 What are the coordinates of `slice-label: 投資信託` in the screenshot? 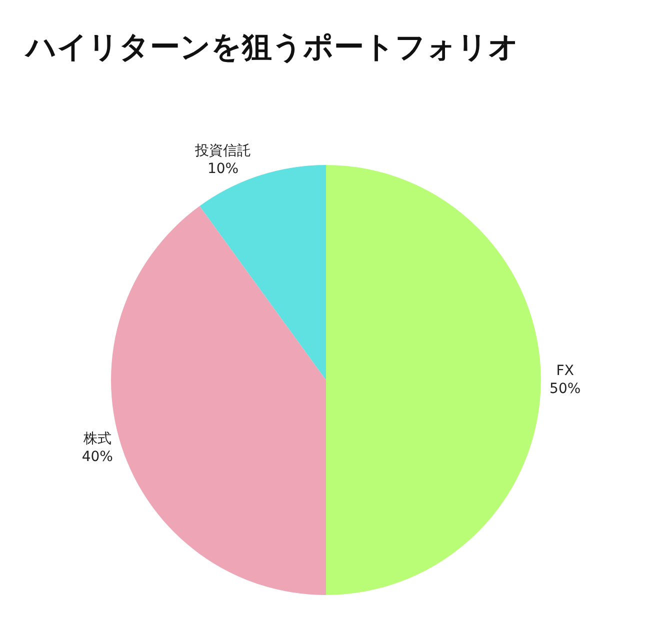 It's located at (223, 150).